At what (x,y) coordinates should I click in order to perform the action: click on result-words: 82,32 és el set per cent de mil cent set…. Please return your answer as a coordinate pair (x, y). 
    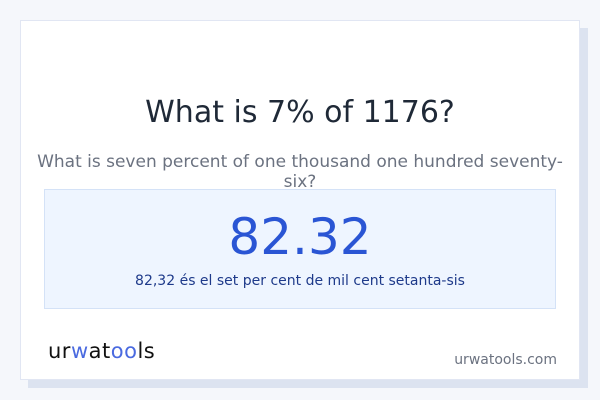
    Looking at the image, I should click on (300, 281).